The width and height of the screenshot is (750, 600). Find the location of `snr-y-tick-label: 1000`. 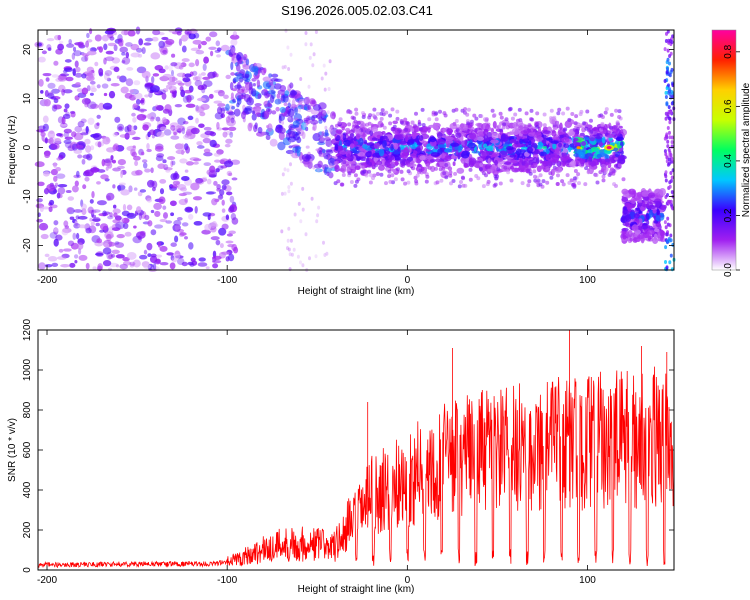

snr-y-tick-label: 1000 is located at coordinates (27, 369).